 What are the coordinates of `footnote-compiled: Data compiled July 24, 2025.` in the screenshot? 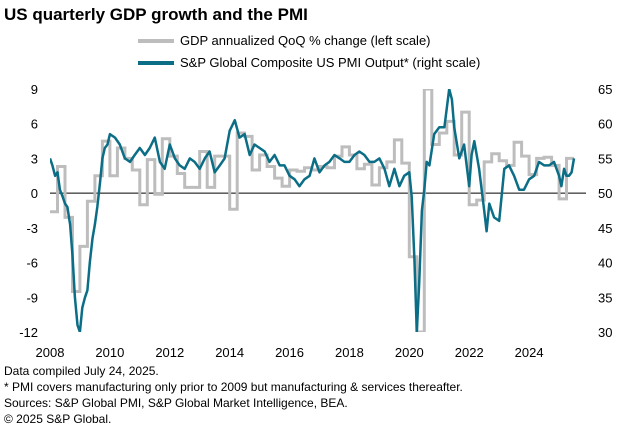 It's located at (81, 371).